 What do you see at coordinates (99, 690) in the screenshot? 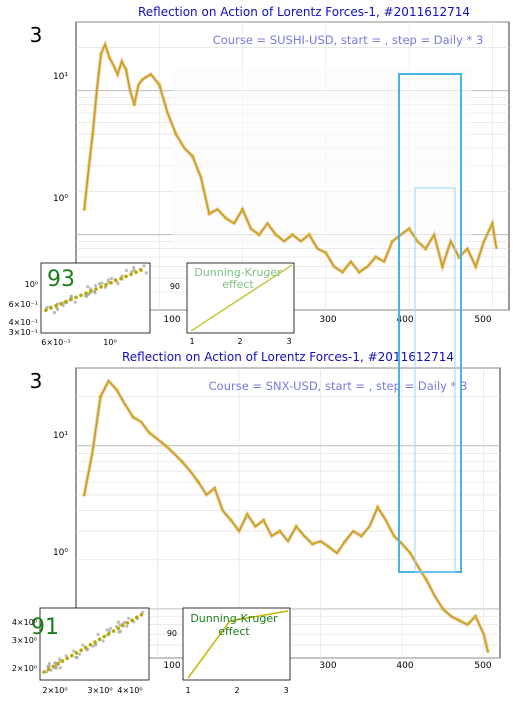
I see `inset-x-tick: 3×10⁰` at bounding box center [99, 690].